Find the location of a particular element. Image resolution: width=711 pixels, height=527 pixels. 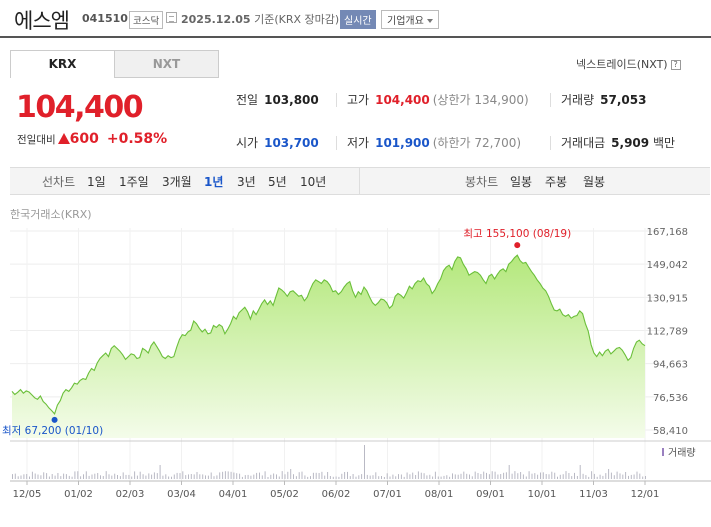

period-bar: 선차트 1일 1주일 3개월 1년 3년 5년 10년 봉차트 일봉 주봉 월봉 is located at coordinates (360, 181).